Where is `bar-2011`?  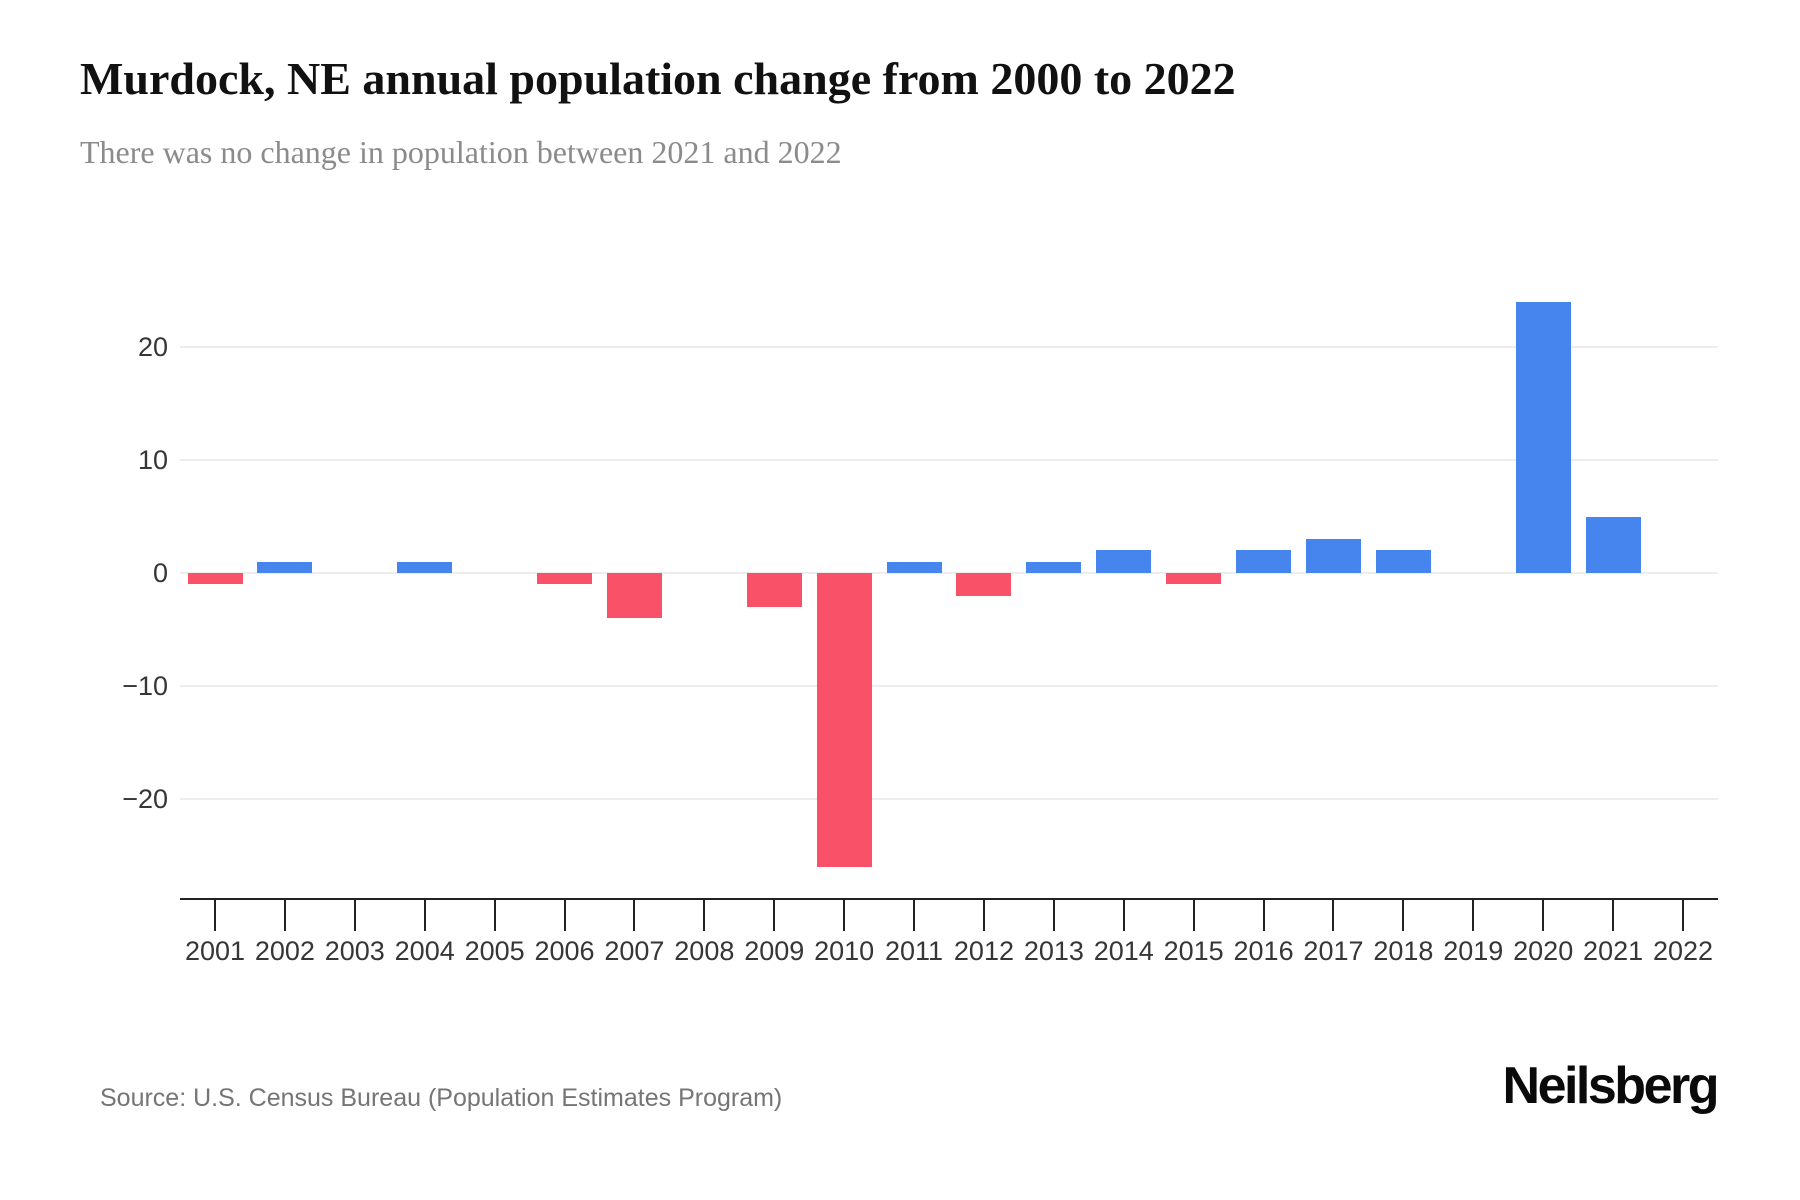 bar-2011 is located at coordinates (914, 567).